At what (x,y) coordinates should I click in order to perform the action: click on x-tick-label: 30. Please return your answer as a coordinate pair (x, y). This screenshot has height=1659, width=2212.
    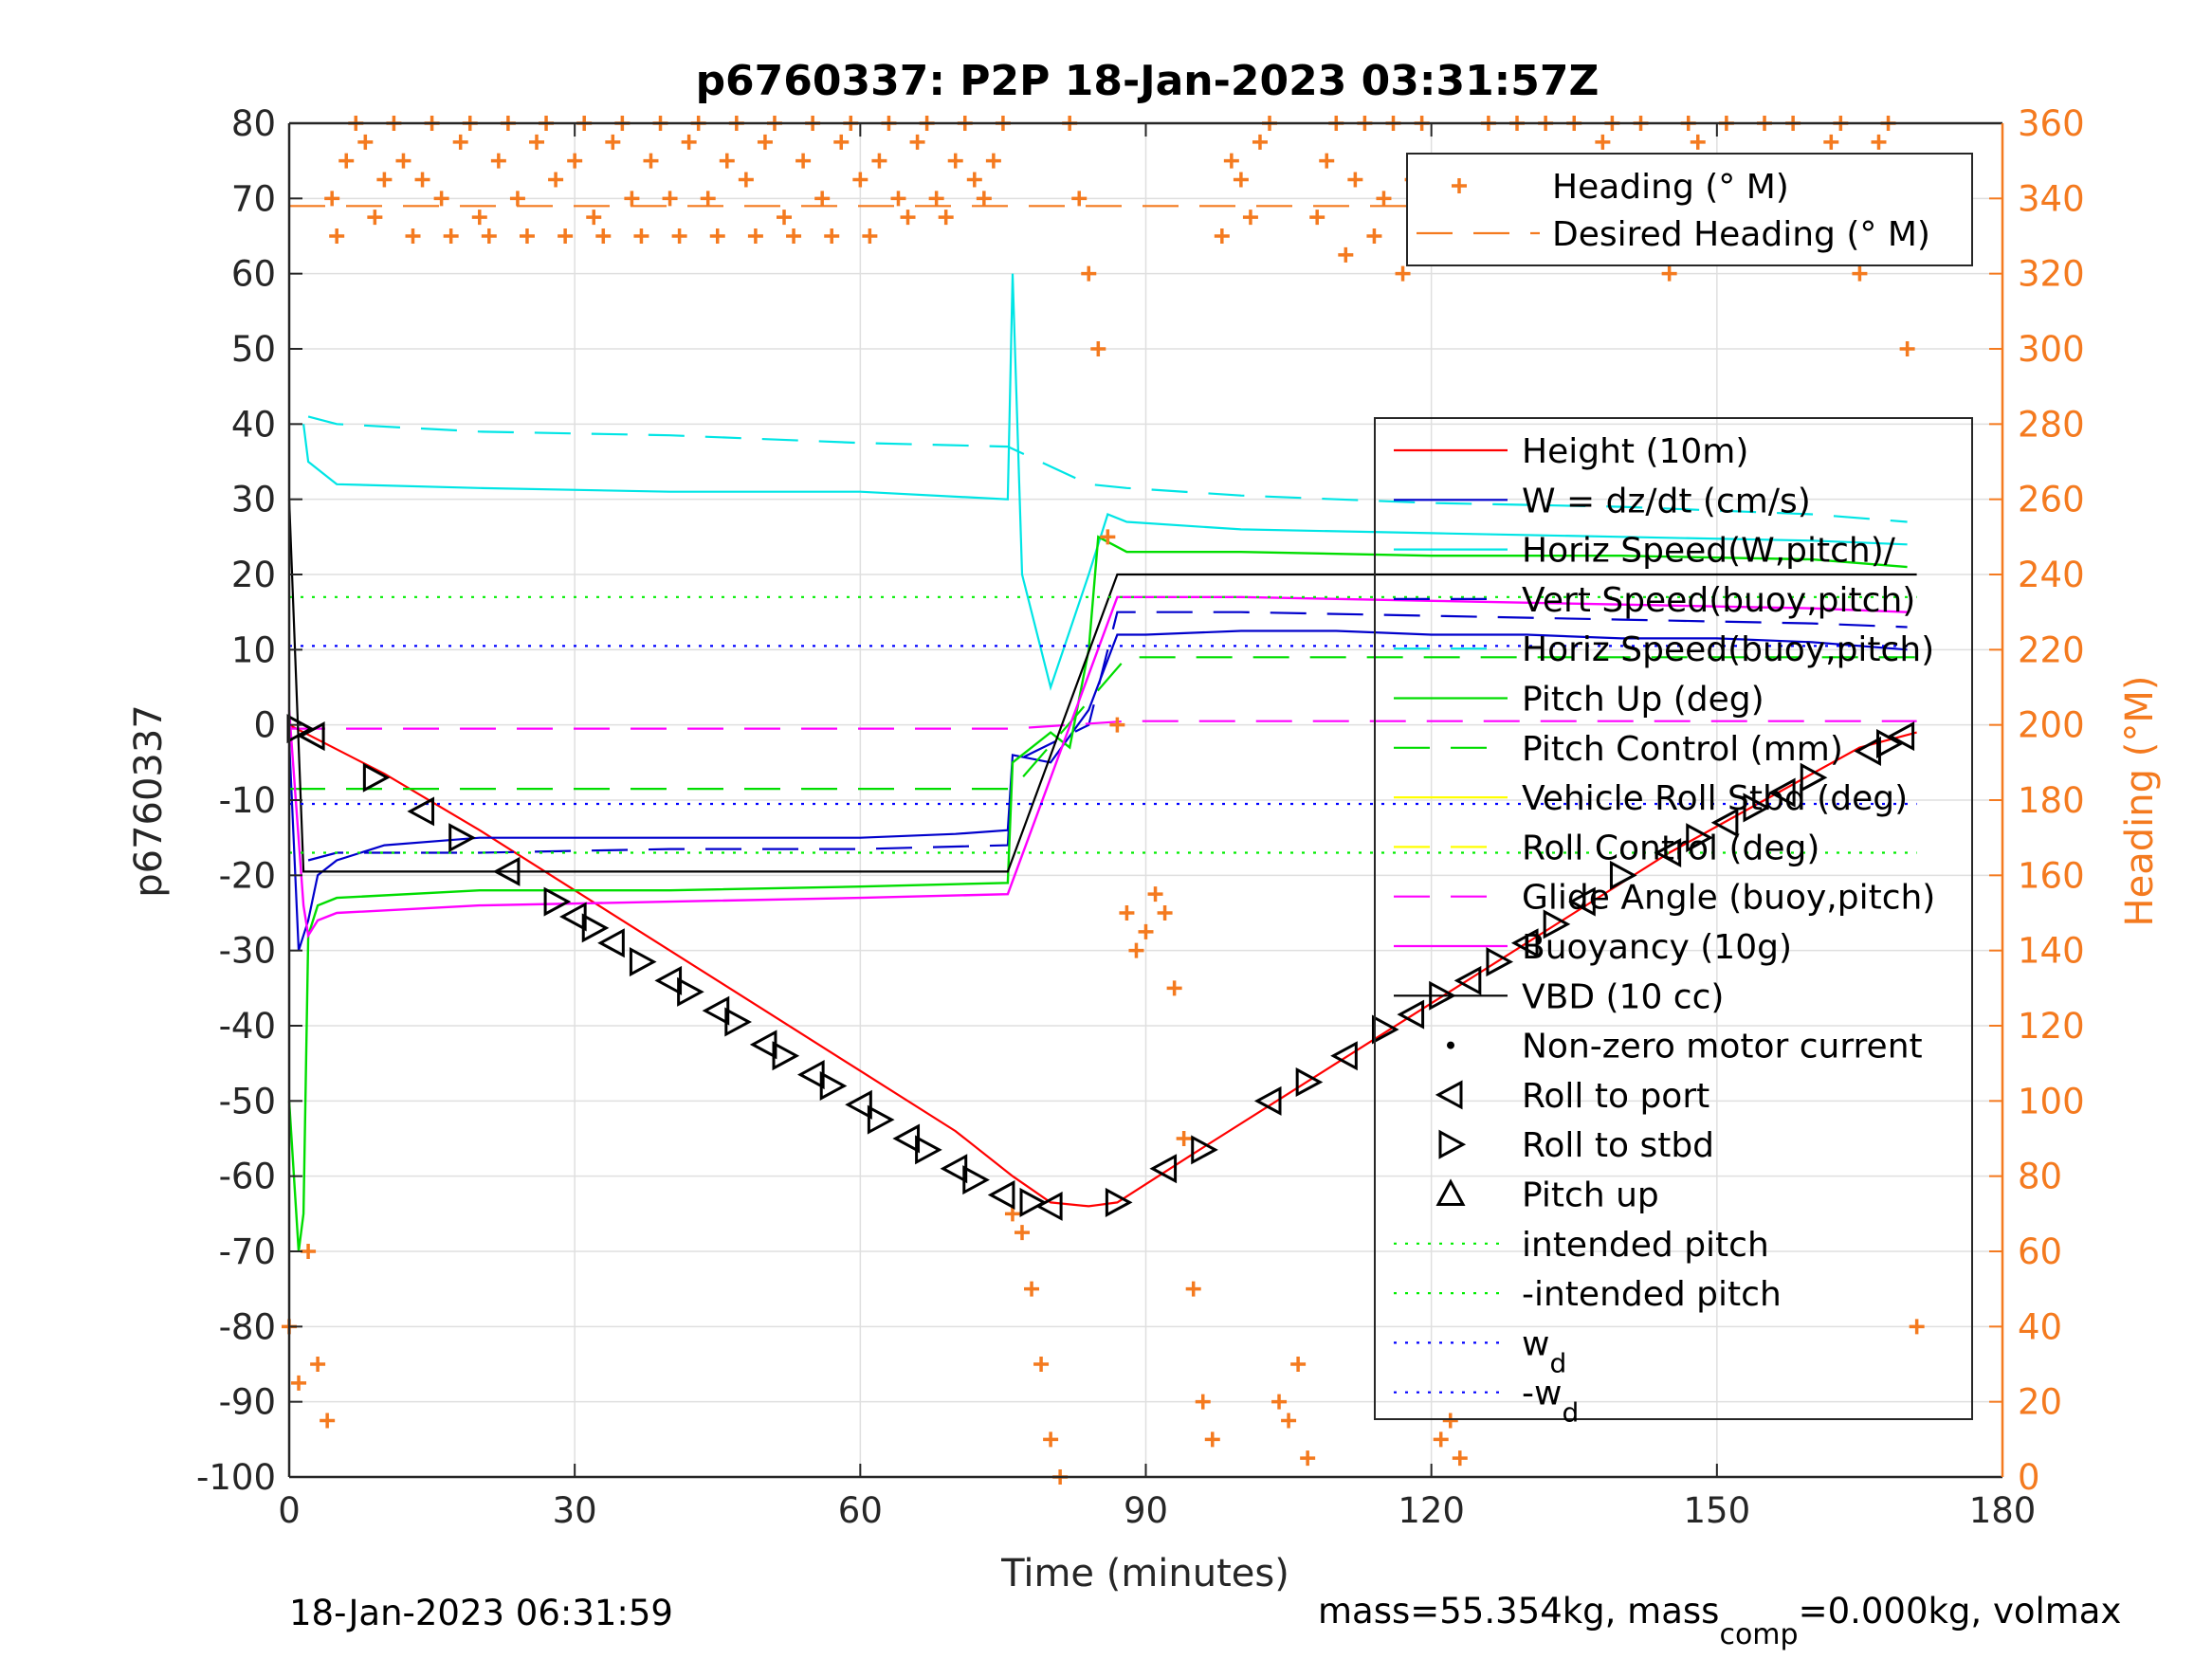
    Looking at the image, I should click on (575, 1510).